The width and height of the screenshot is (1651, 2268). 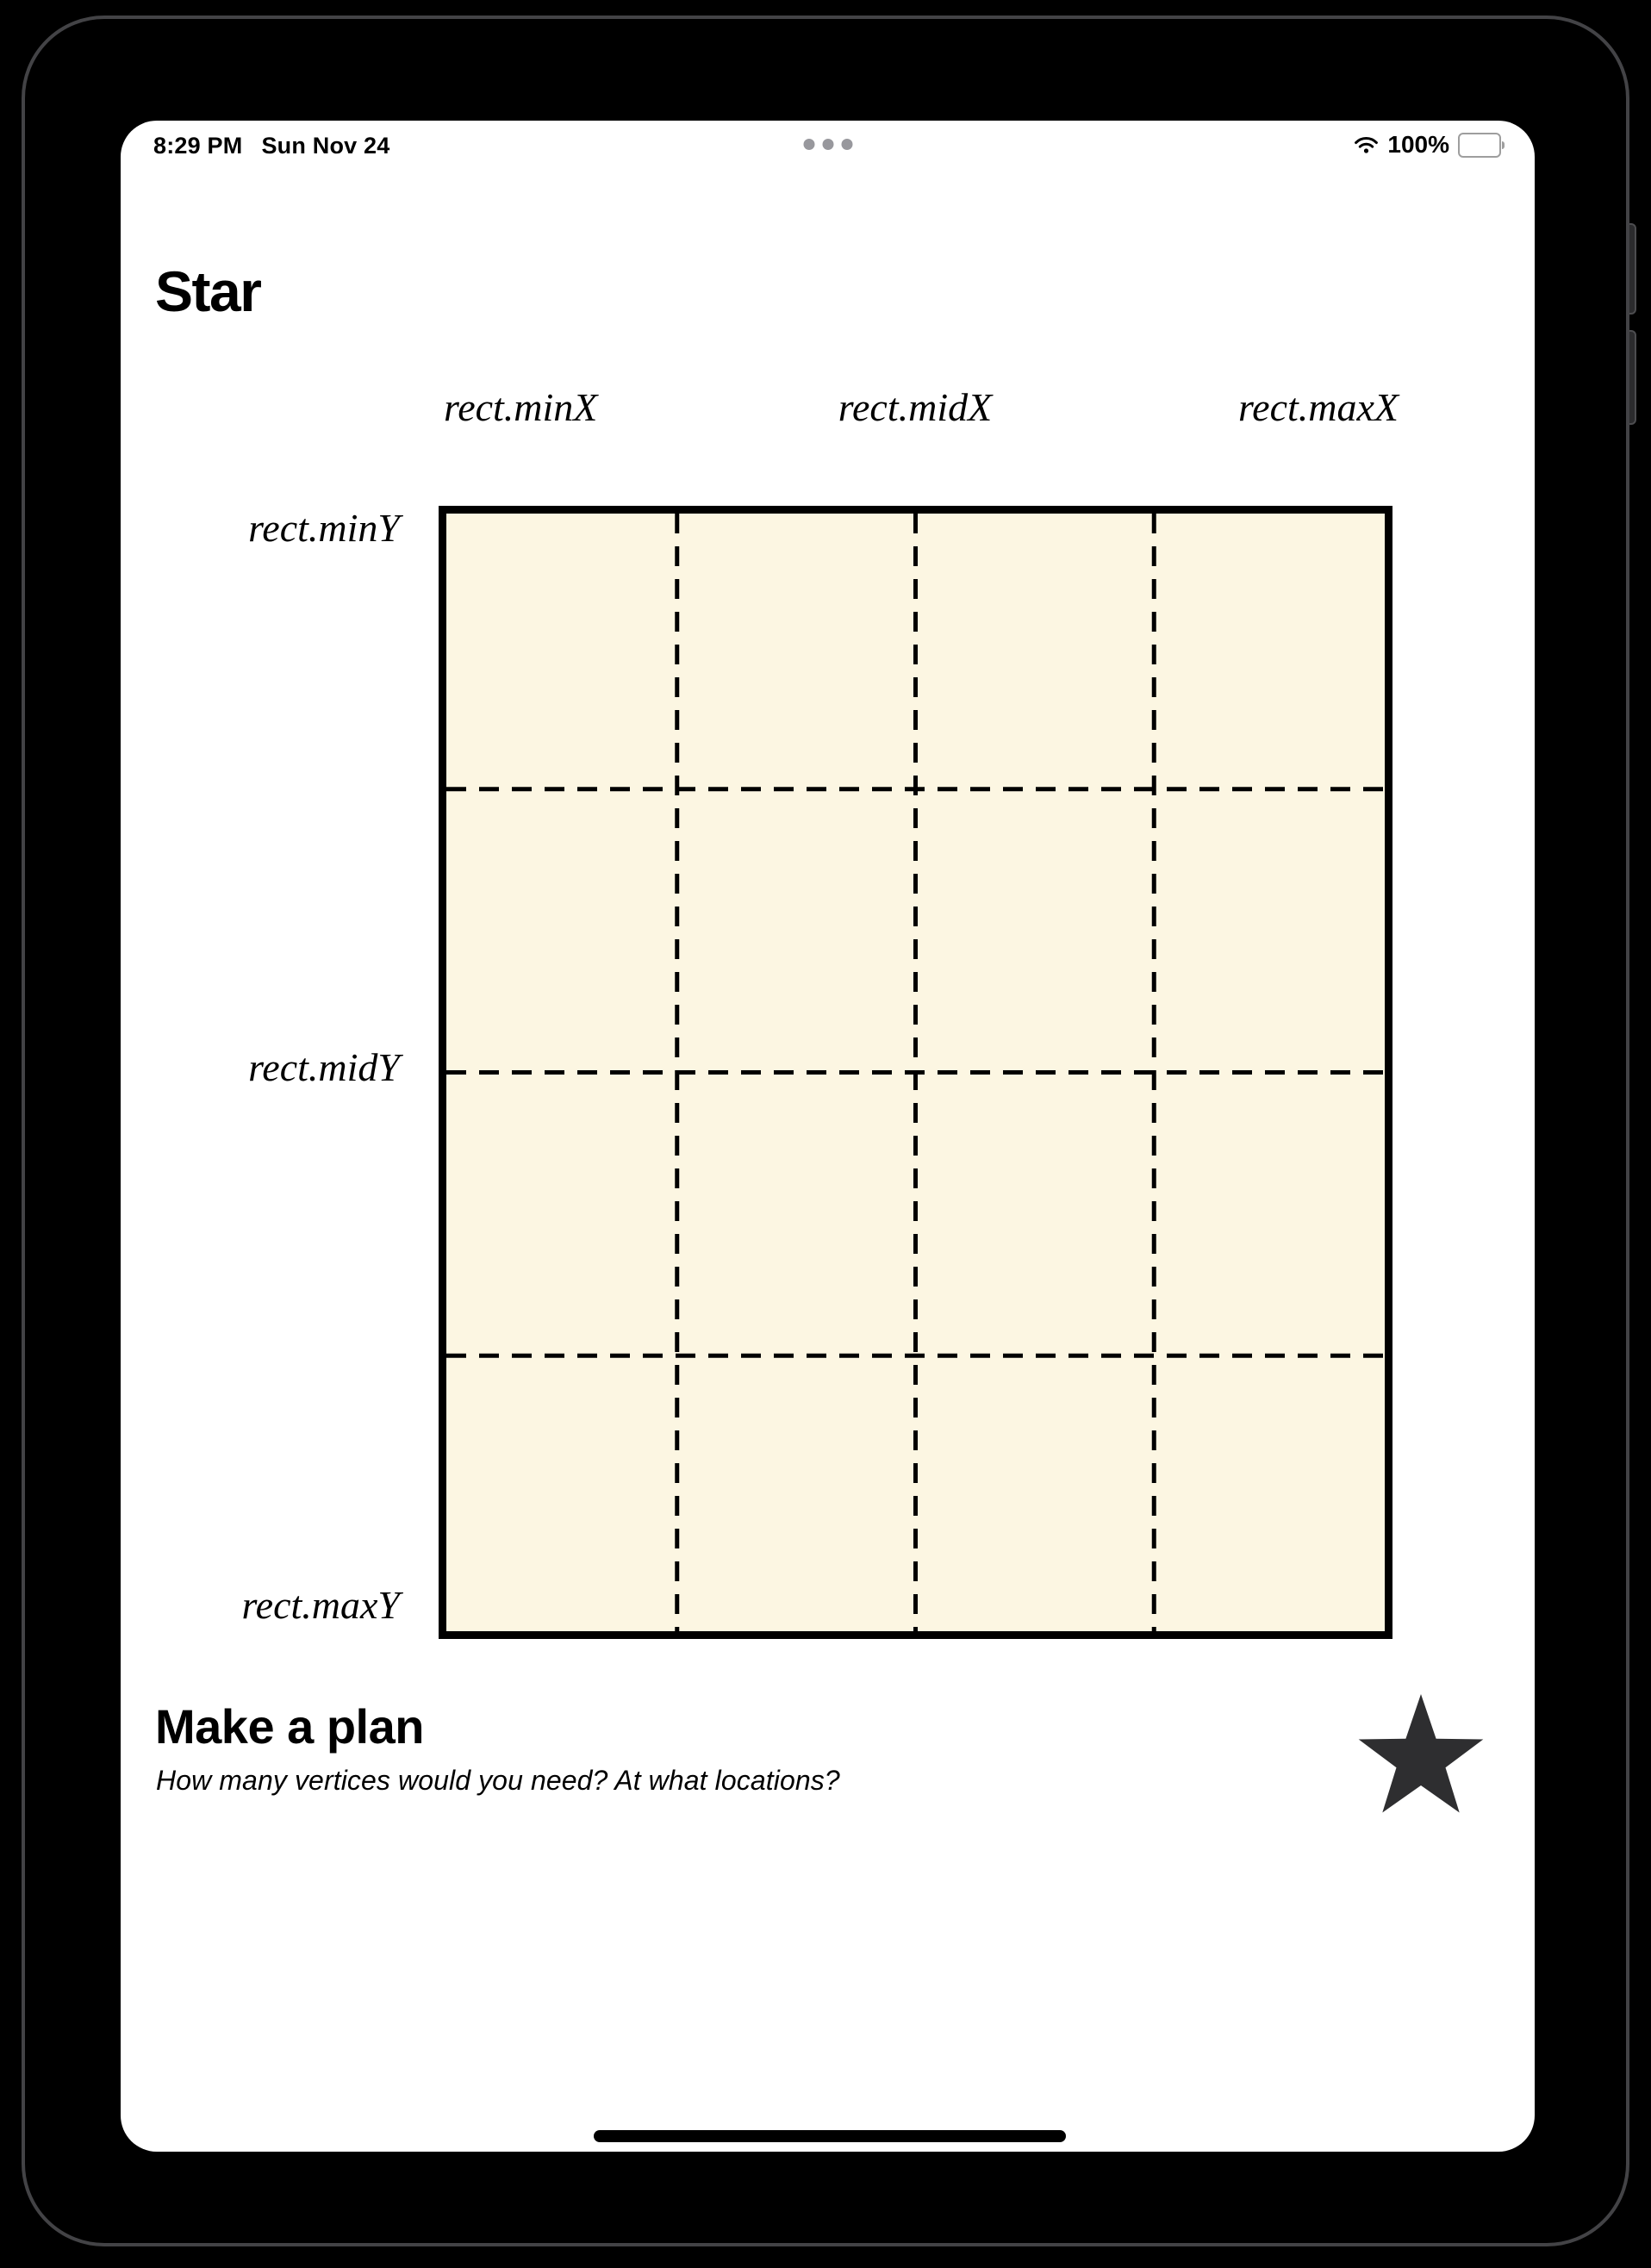 I want to click on status-indicators: 100%, so click(x=1429, y=145).